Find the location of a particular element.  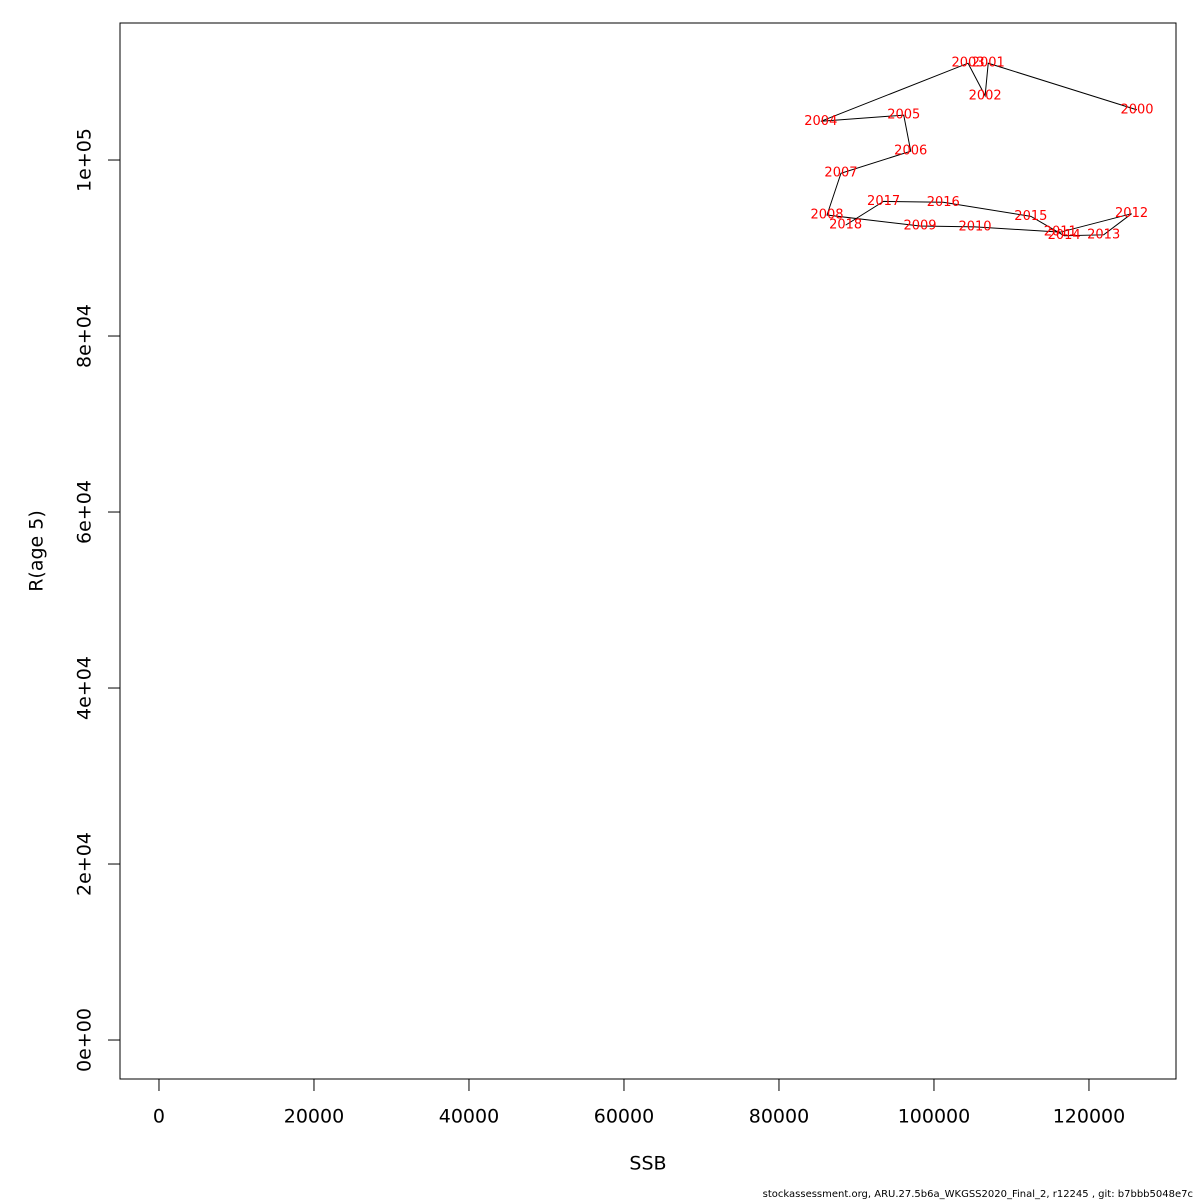

point-label: 2016 is located at coordinates (943, 202).